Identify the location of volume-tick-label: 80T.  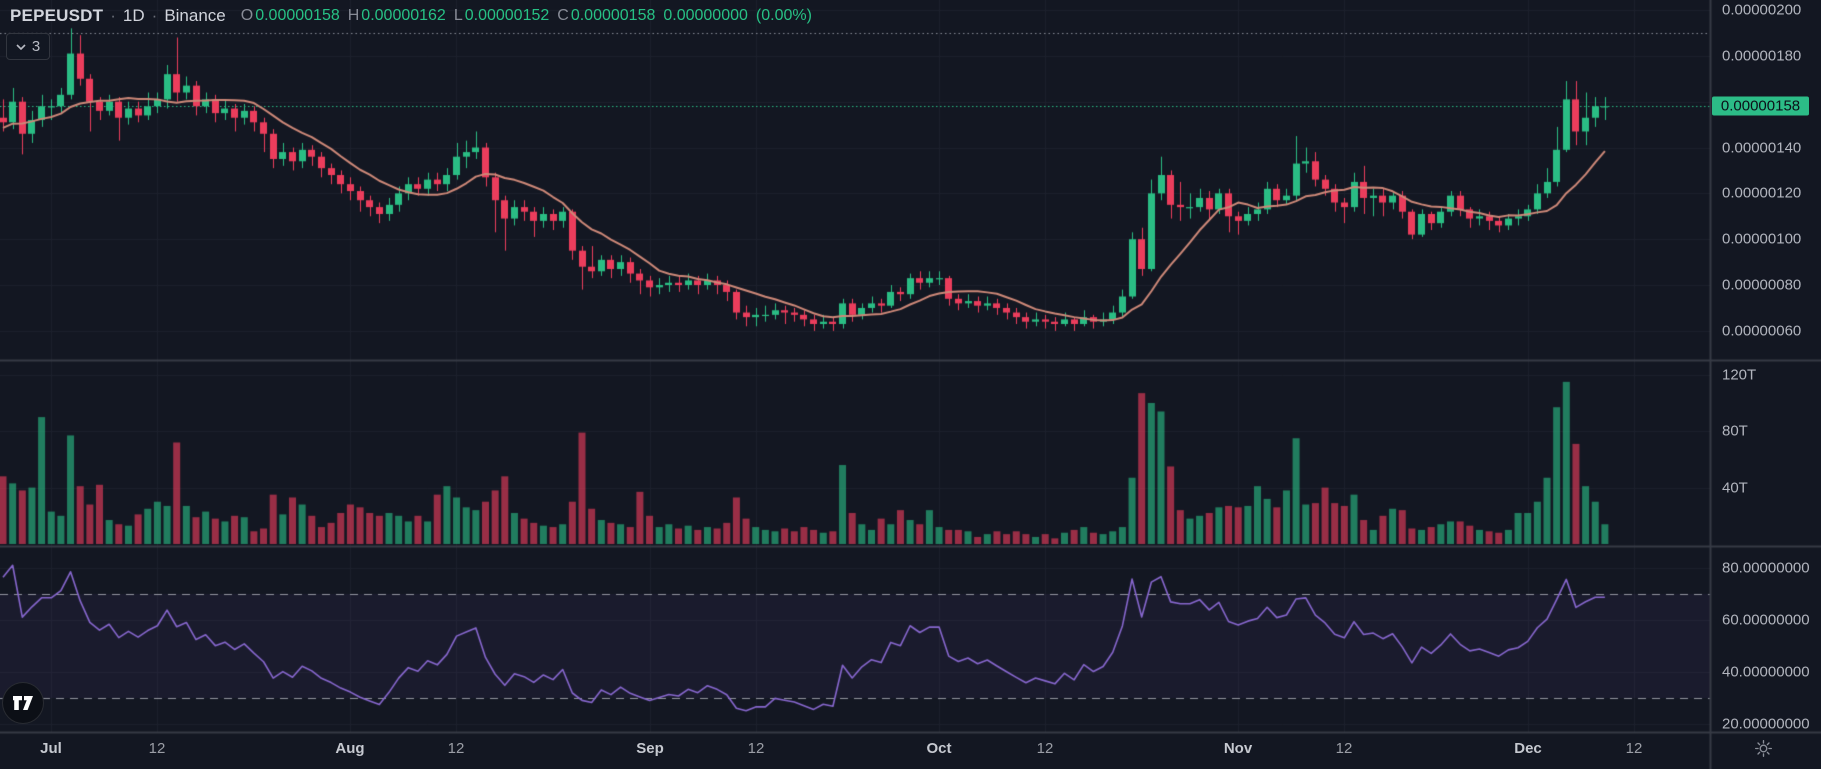
(1735, 431).